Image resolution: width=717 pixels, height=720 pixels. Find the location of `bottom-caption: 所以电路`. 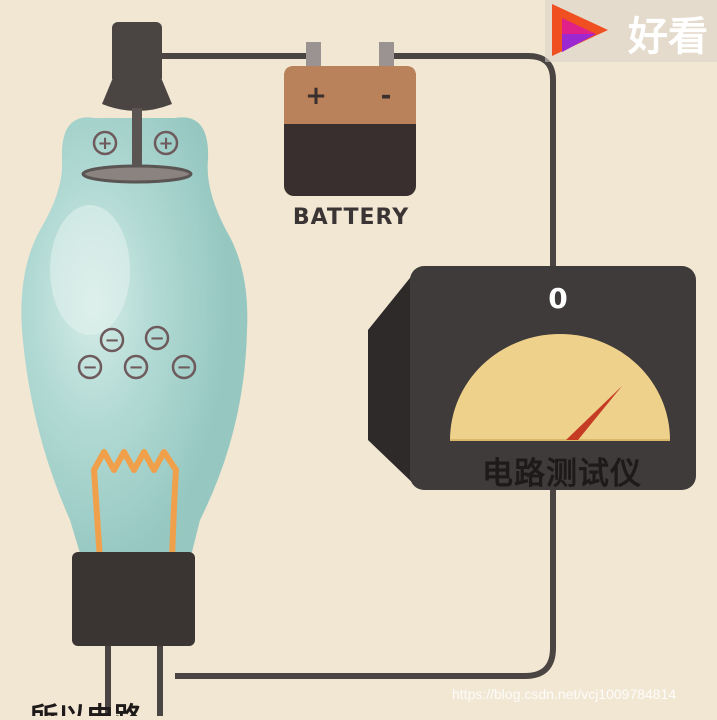

bottom-caption: 所以电路 is located at coordinates (86, 706).